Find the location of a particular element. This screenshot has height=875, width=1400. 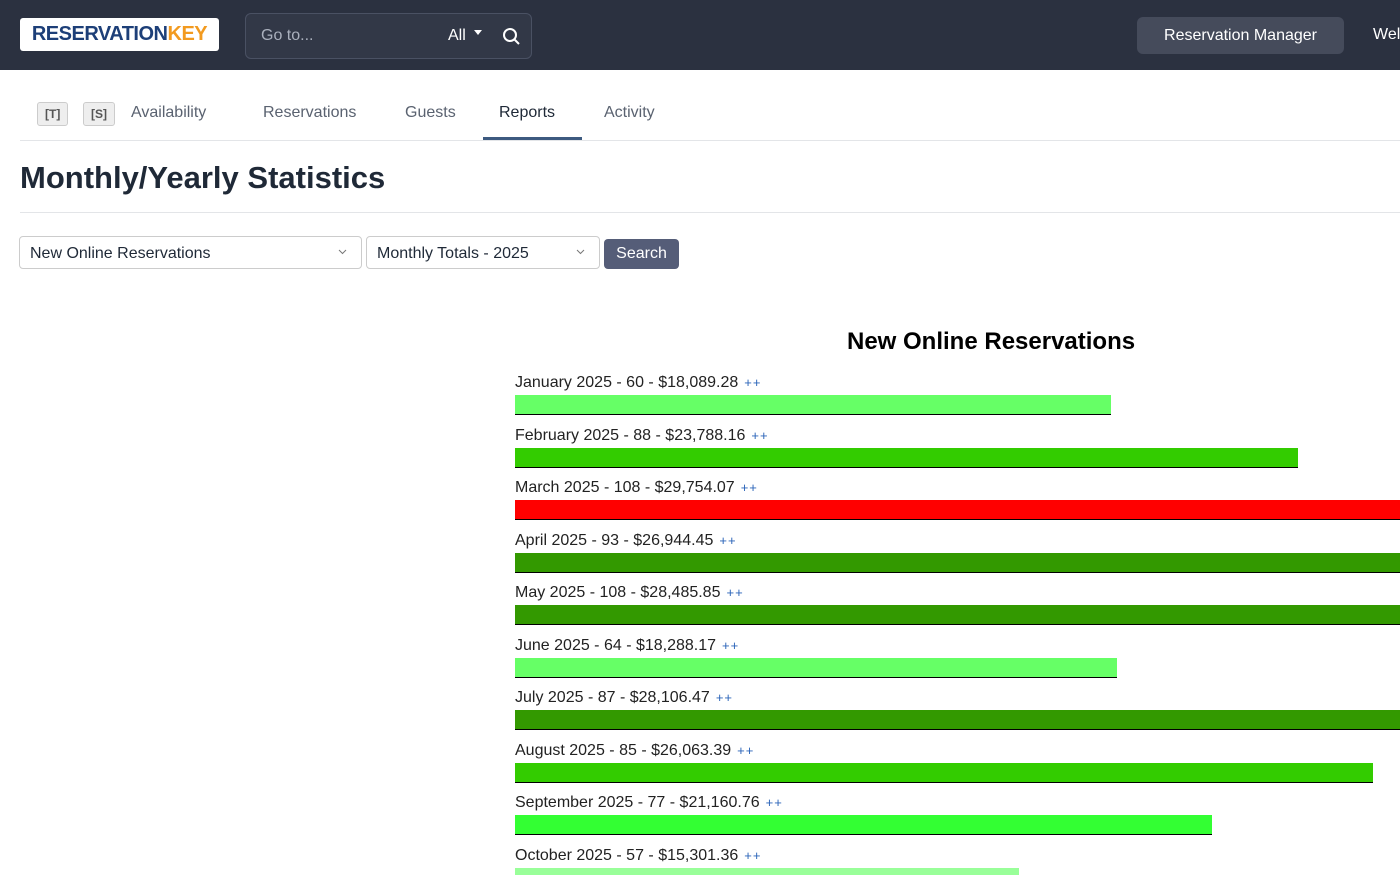

period-select: Monthly Totals - 2025 is located at coordinates (483, 252).